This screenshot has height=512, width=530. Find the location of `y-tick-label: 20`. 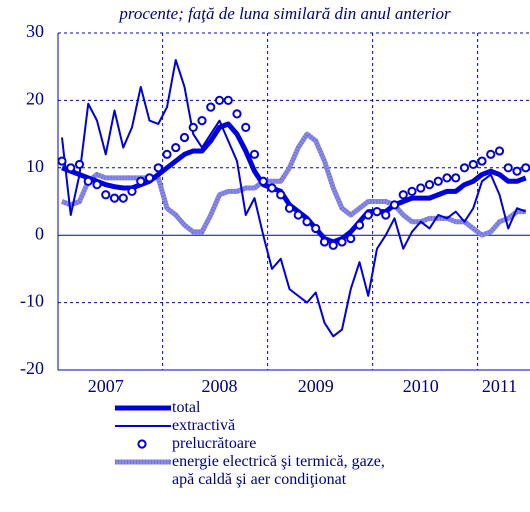

y-tick-label: 20 is located at coordinates (35, 99).